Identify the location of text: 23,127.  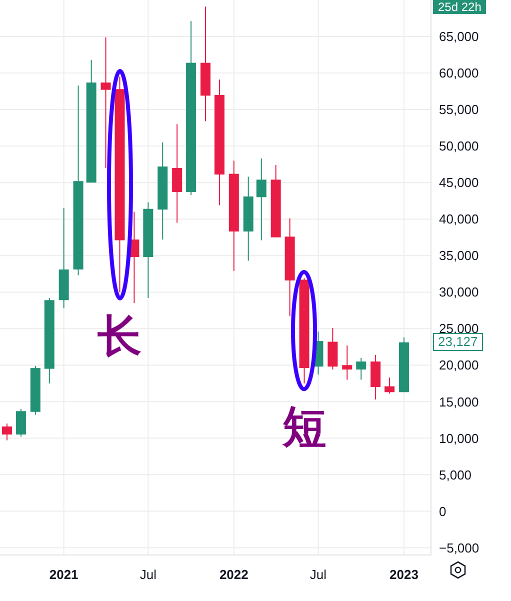
(458, 342).